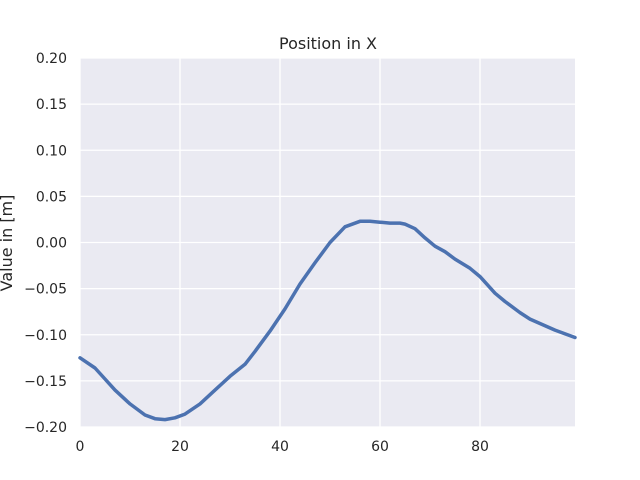 This screenshot has width=640, height=480. What do you see at coordinates (45, 382) in the screenshot?
I see `y-tick-label: −0.15` at bounding box center [45, 382].